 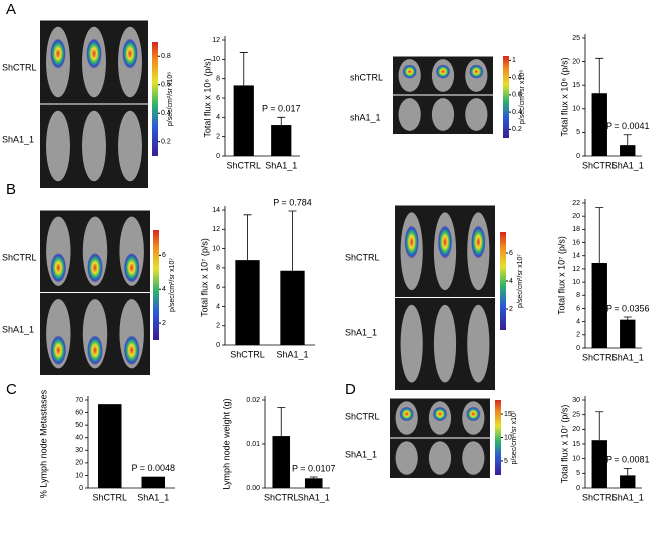 I want to click on colorbar-tick-label: 0.4, so click(x=166, y=113).